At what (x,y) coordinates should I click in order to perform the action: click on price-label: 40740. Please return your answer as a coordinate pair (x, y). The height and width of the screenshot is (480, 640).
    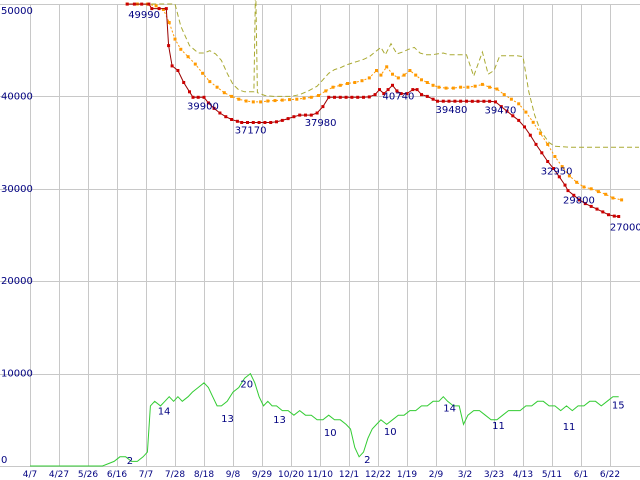
    Looking at the image, I should click on (399, 97).